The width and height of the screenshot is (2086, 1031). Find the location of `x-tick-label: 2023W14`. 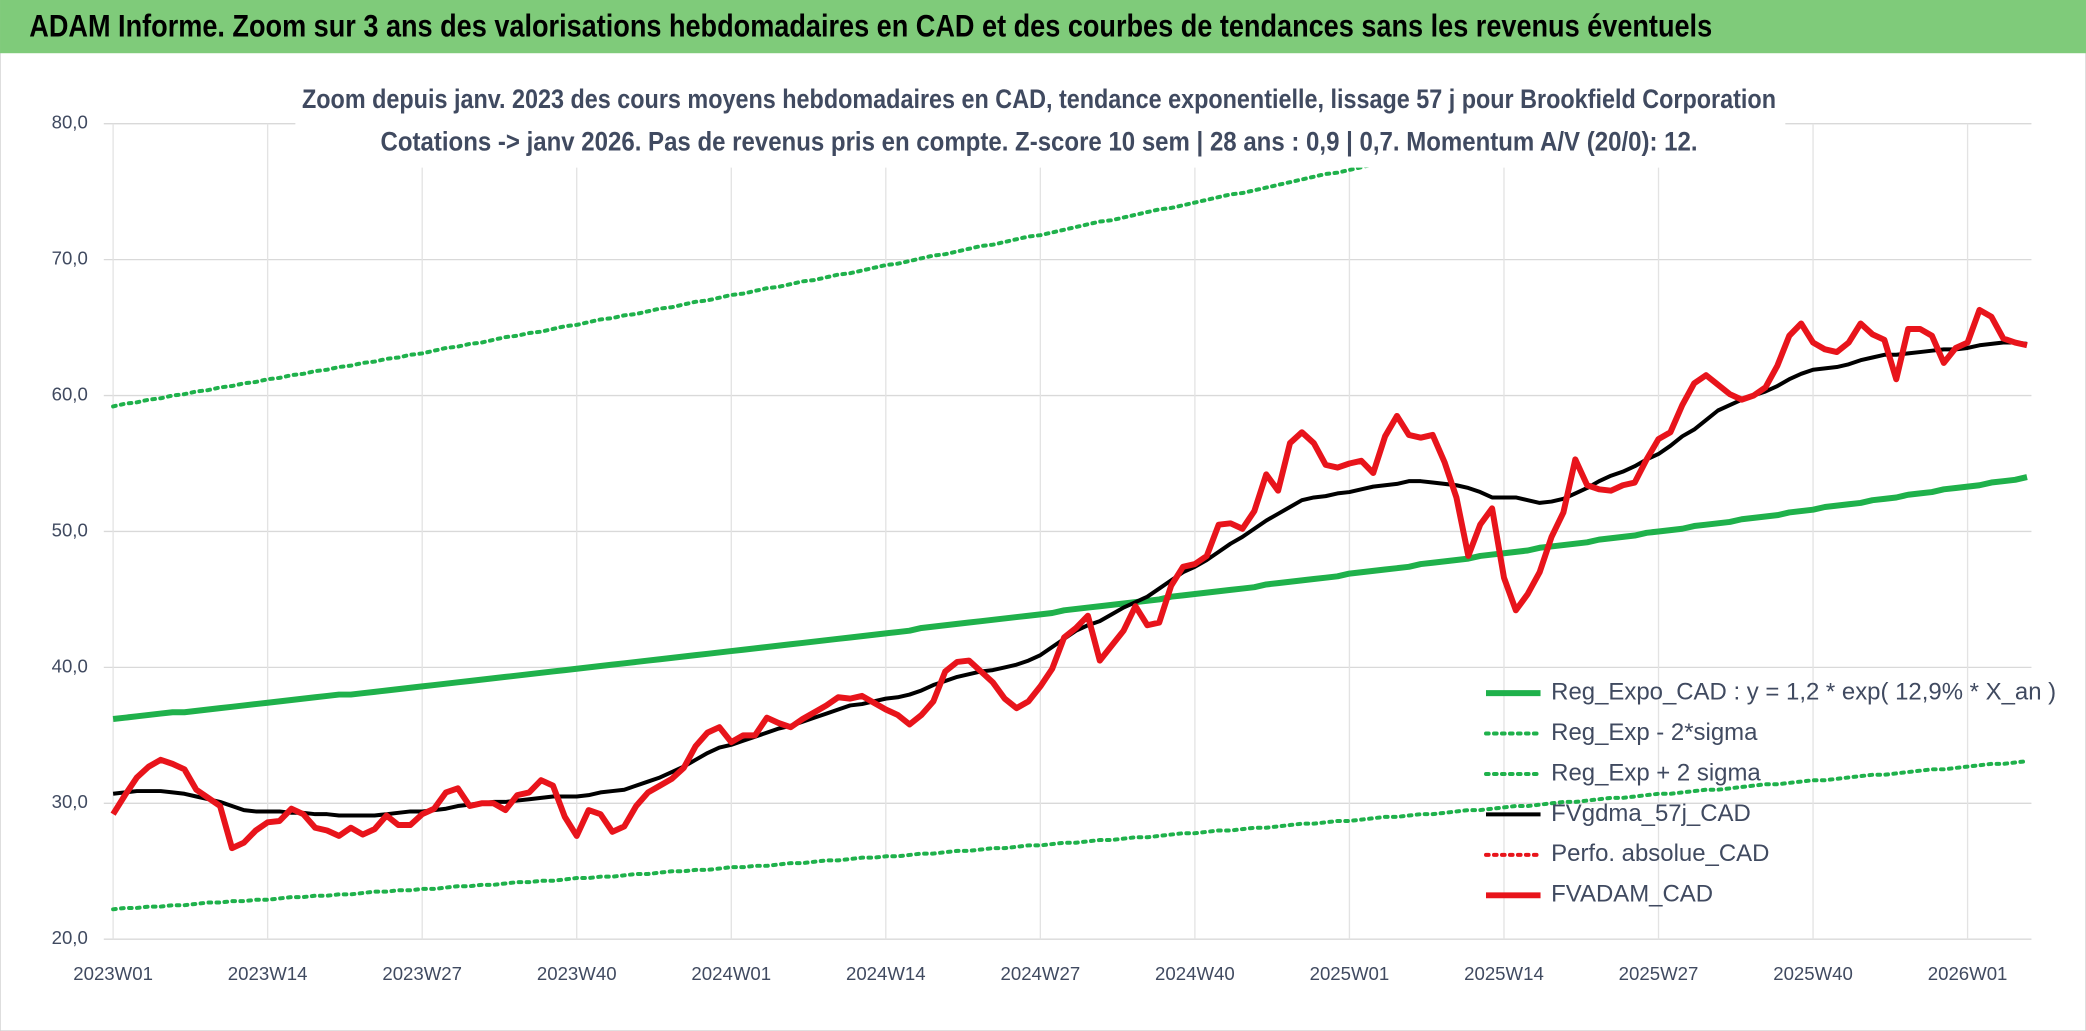

x-tick-label: 2023W14 is located at coordinates (268, 973).